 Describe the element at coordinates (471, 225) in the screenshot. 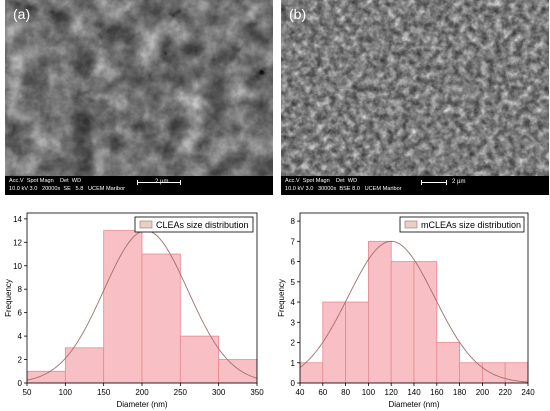

I see `legend-label: mCLEAs size distribution` at that location.